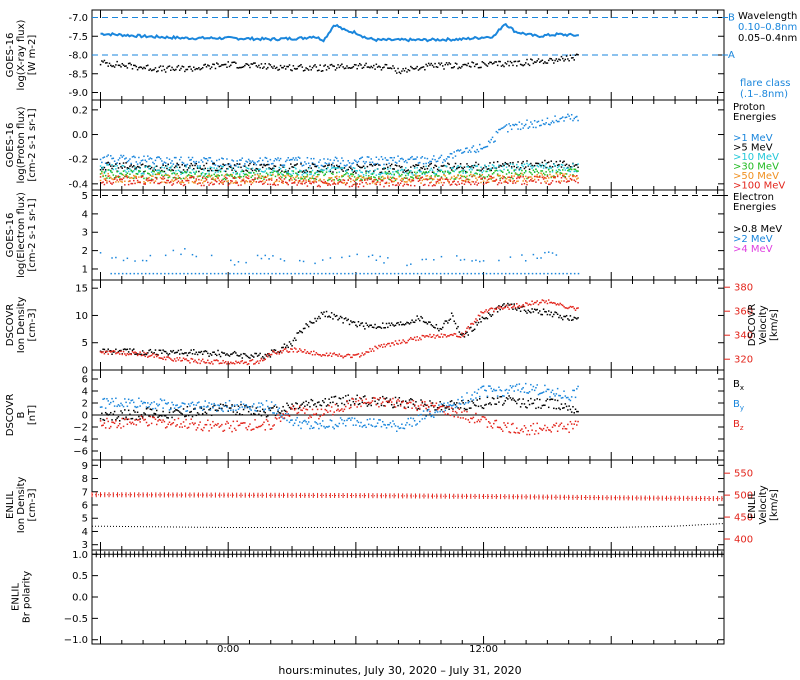 The width and height of the screenshot is (800, 680). Describe the element at coordinates (85, 380) in the screenshot. I see `y-tick-label: 6` at that location.